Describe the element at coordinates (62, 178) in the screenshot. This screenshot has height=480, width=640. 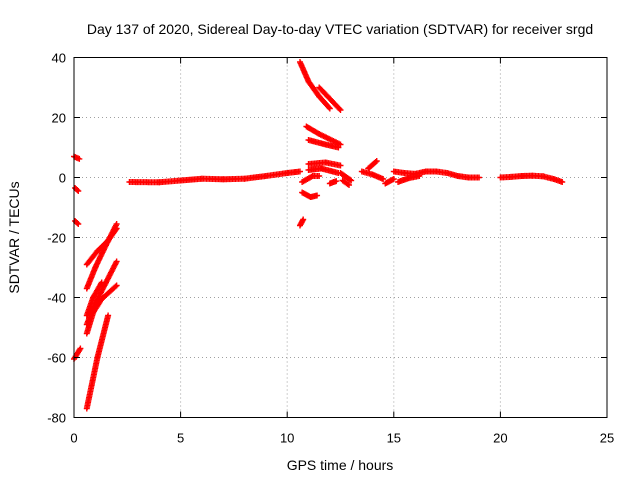
I see `y-tick-label: 0` at that location.